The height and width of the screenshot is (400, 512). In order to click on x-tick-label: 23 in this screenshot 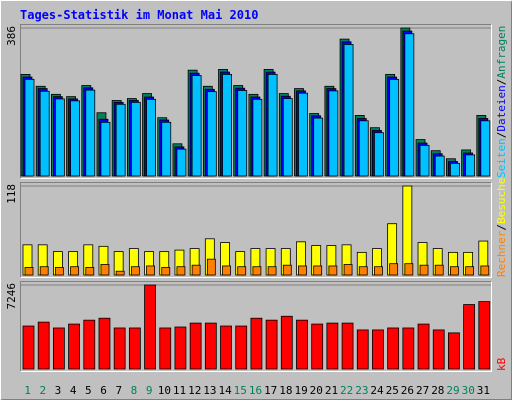, I will do `click(361, 390)`.